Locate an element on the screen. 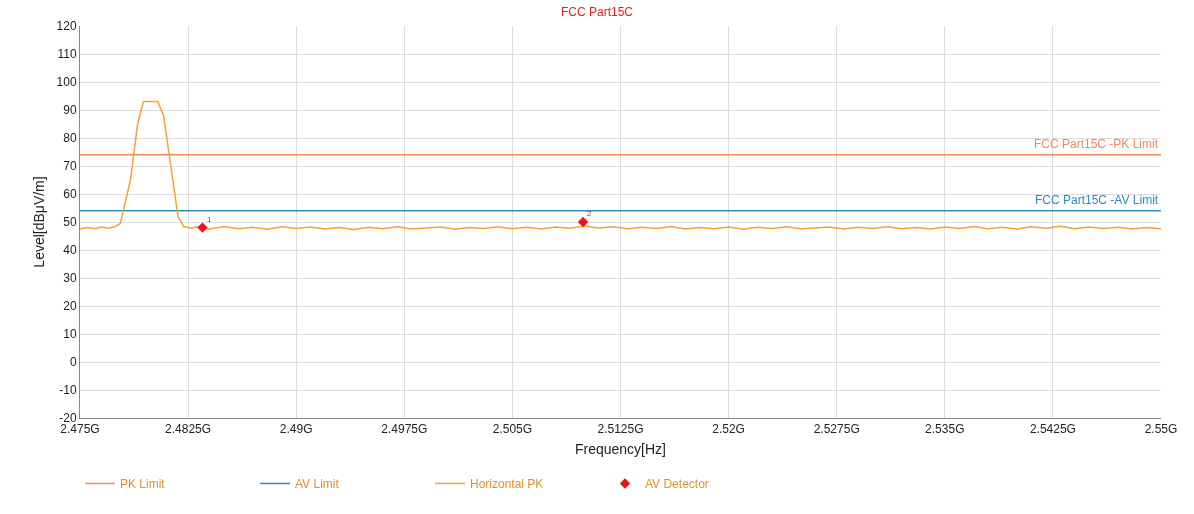  x-axis-title: Frequency[Hz] is located at coordinates (620, 448).